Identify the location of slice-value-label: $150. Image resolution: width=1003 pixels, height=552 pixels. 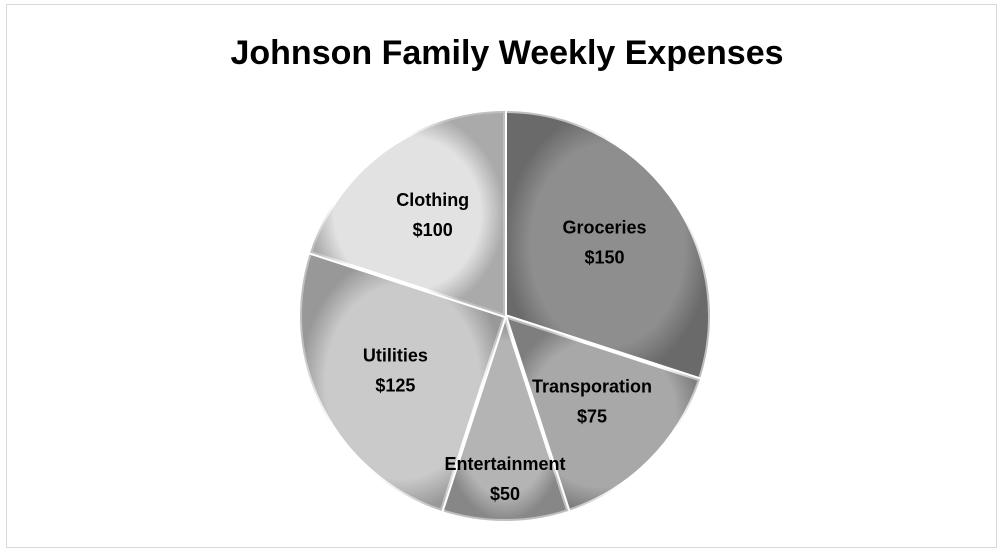
(604, 257).